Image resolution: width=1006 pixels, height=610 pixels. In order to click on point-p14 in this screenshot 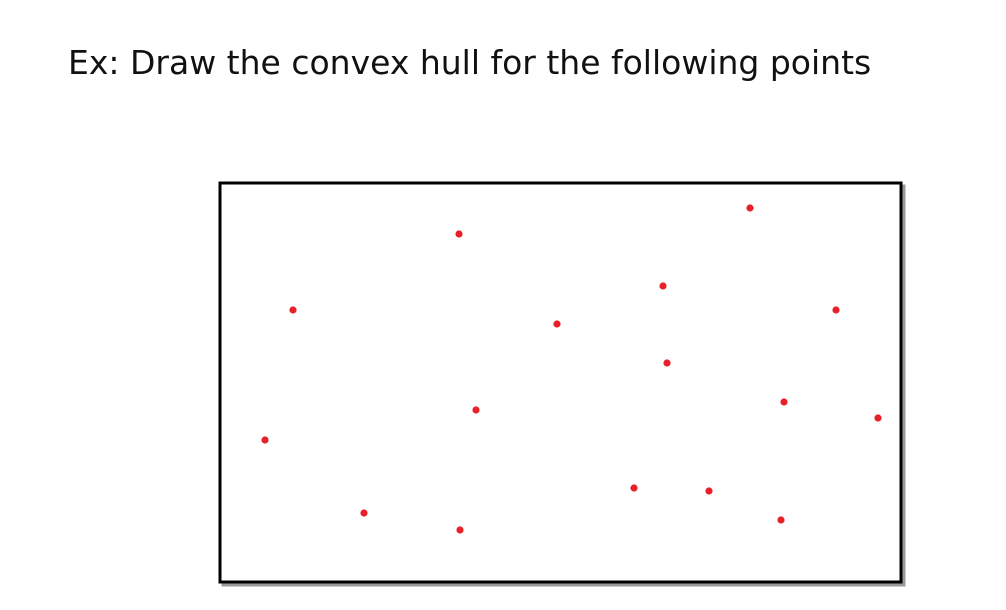, I will do `click(364, 513)`.